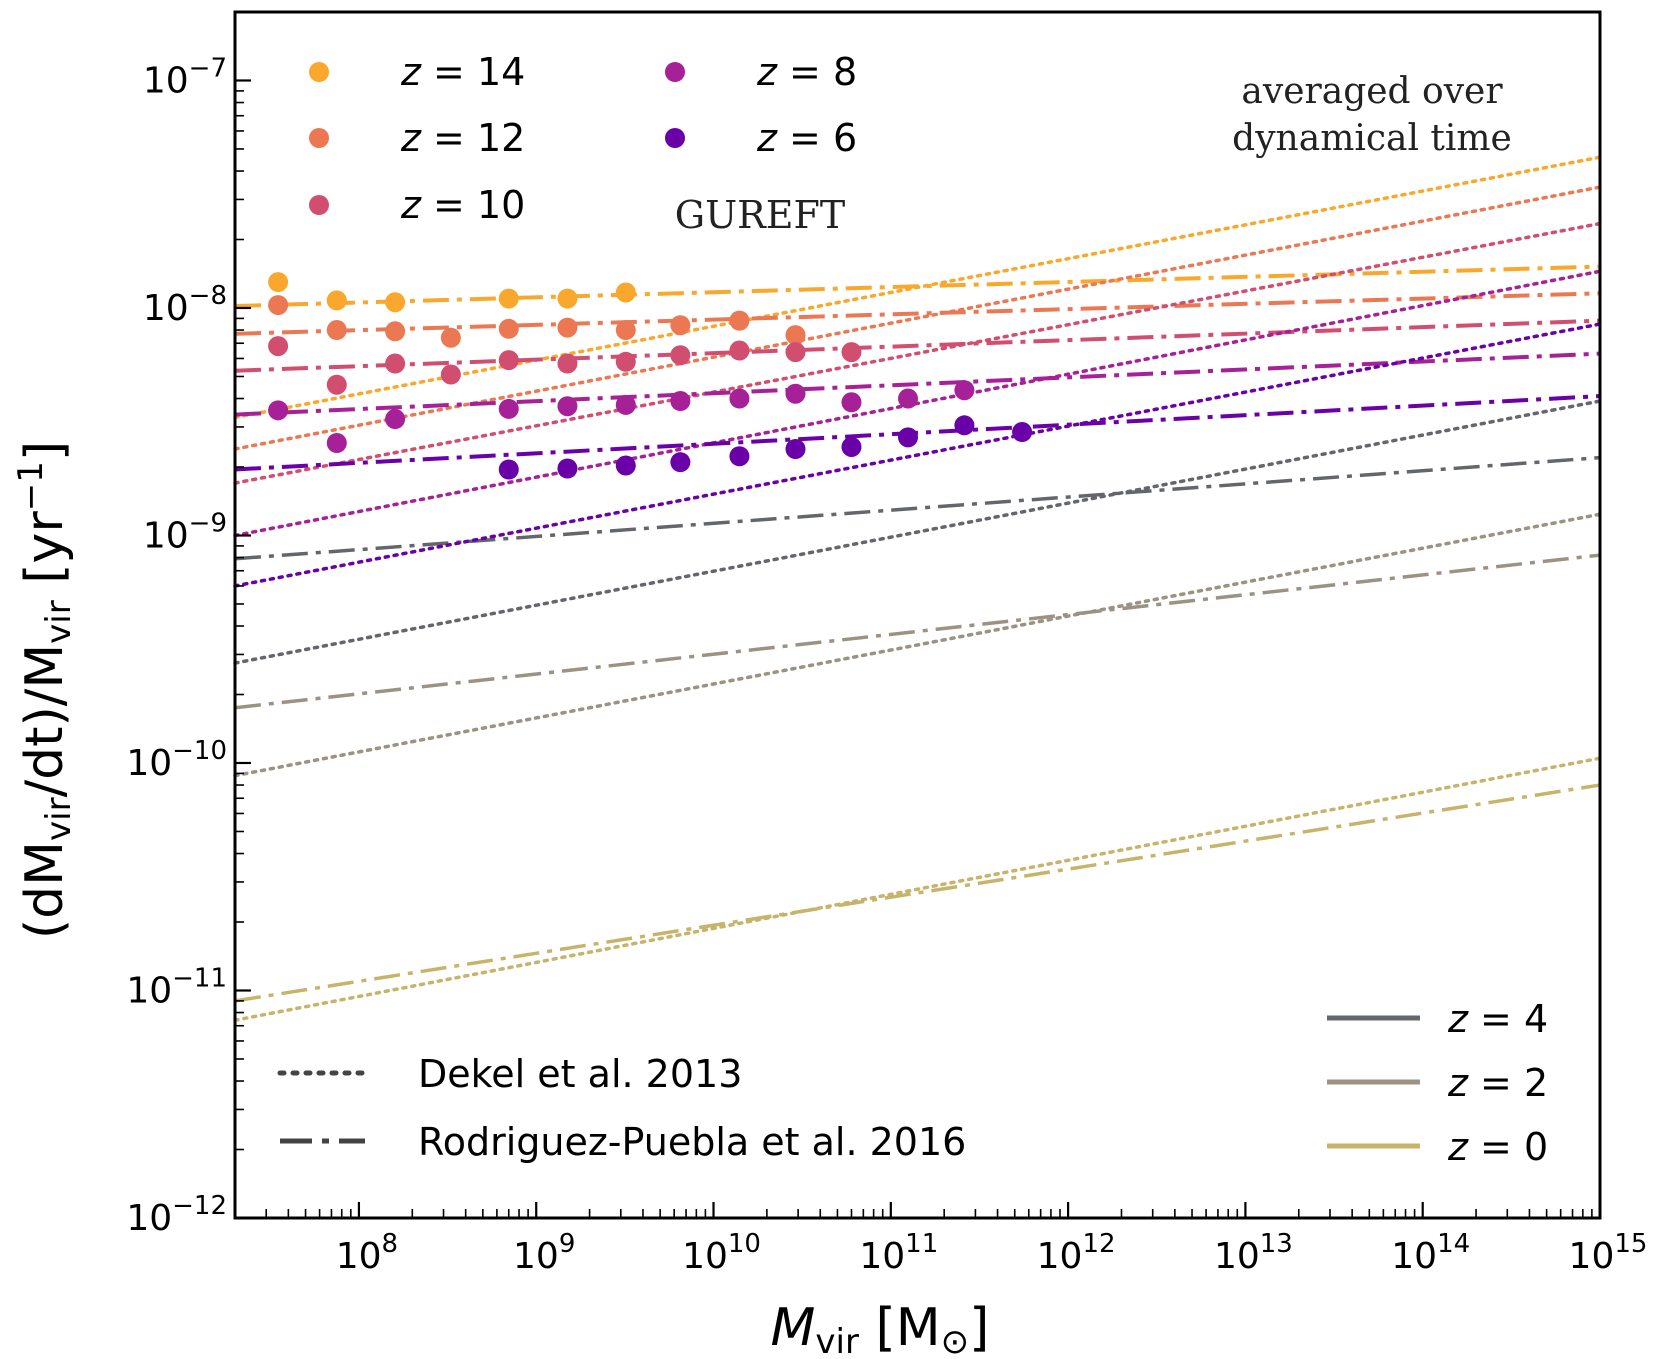 This screenshot has width=1661, height=1359. What do you see at coordinates (1497, 1147) in the screenshot?
I see `legend-model-label-z0: z = 0` at bounding box center [1497, 1147].